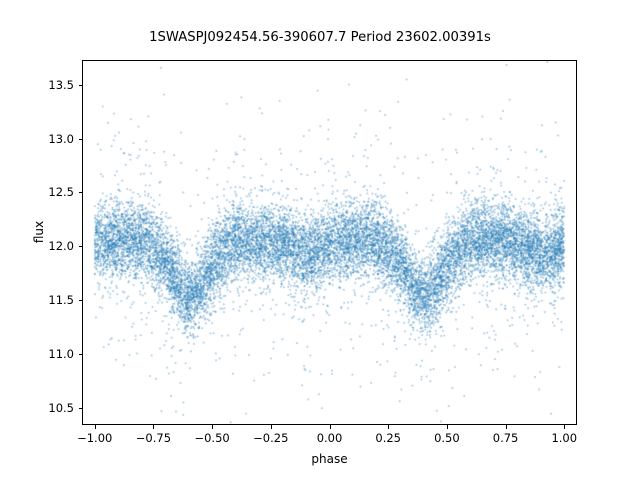  Describe the element at coordinates (329, 438) in the screenshot. I see `x-tick-label: 0.00` at that location.